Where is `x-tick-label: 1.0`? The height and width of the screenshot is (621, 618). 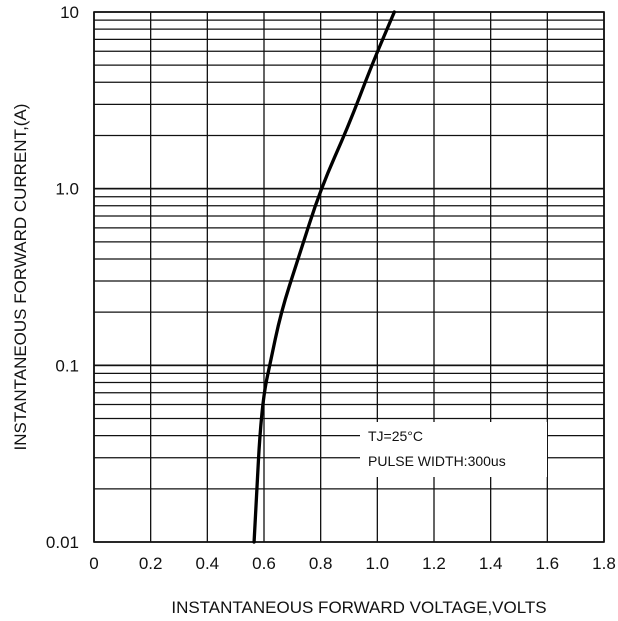
x-tick-label: 1.0 is located at coordinates (378, 563).